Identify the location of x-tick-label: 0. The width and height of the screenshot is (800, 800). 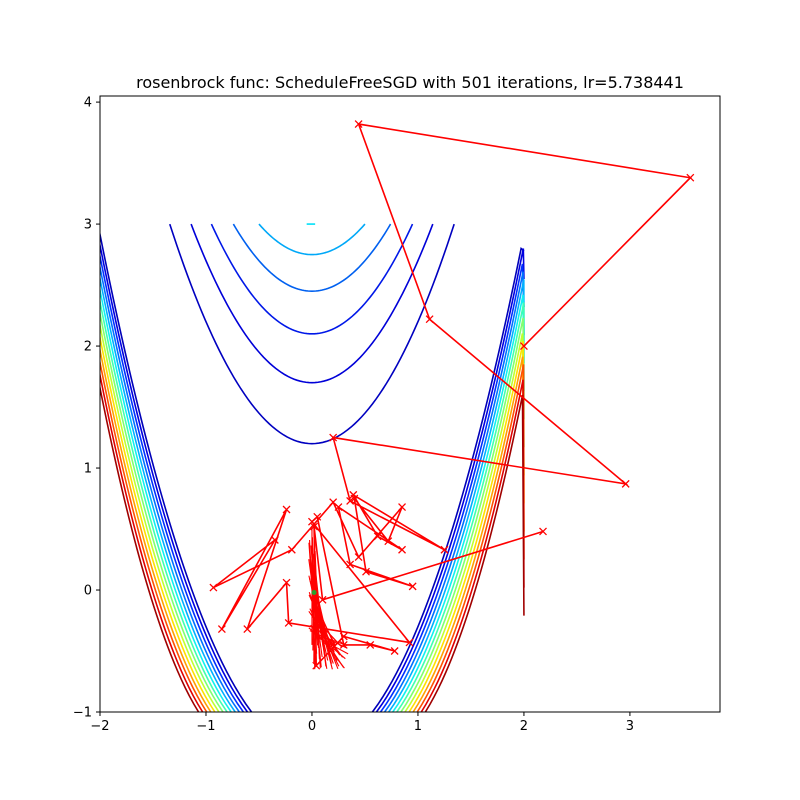
(312, 726).